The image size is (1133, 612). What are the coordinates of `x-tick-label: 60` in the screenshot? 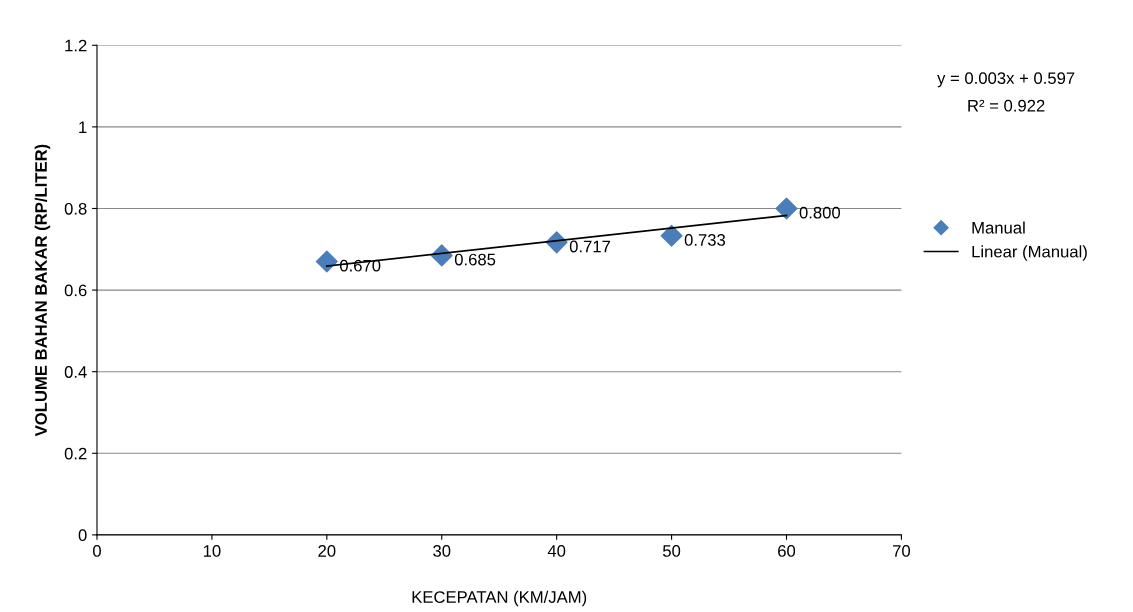 It's located at (787, 551).